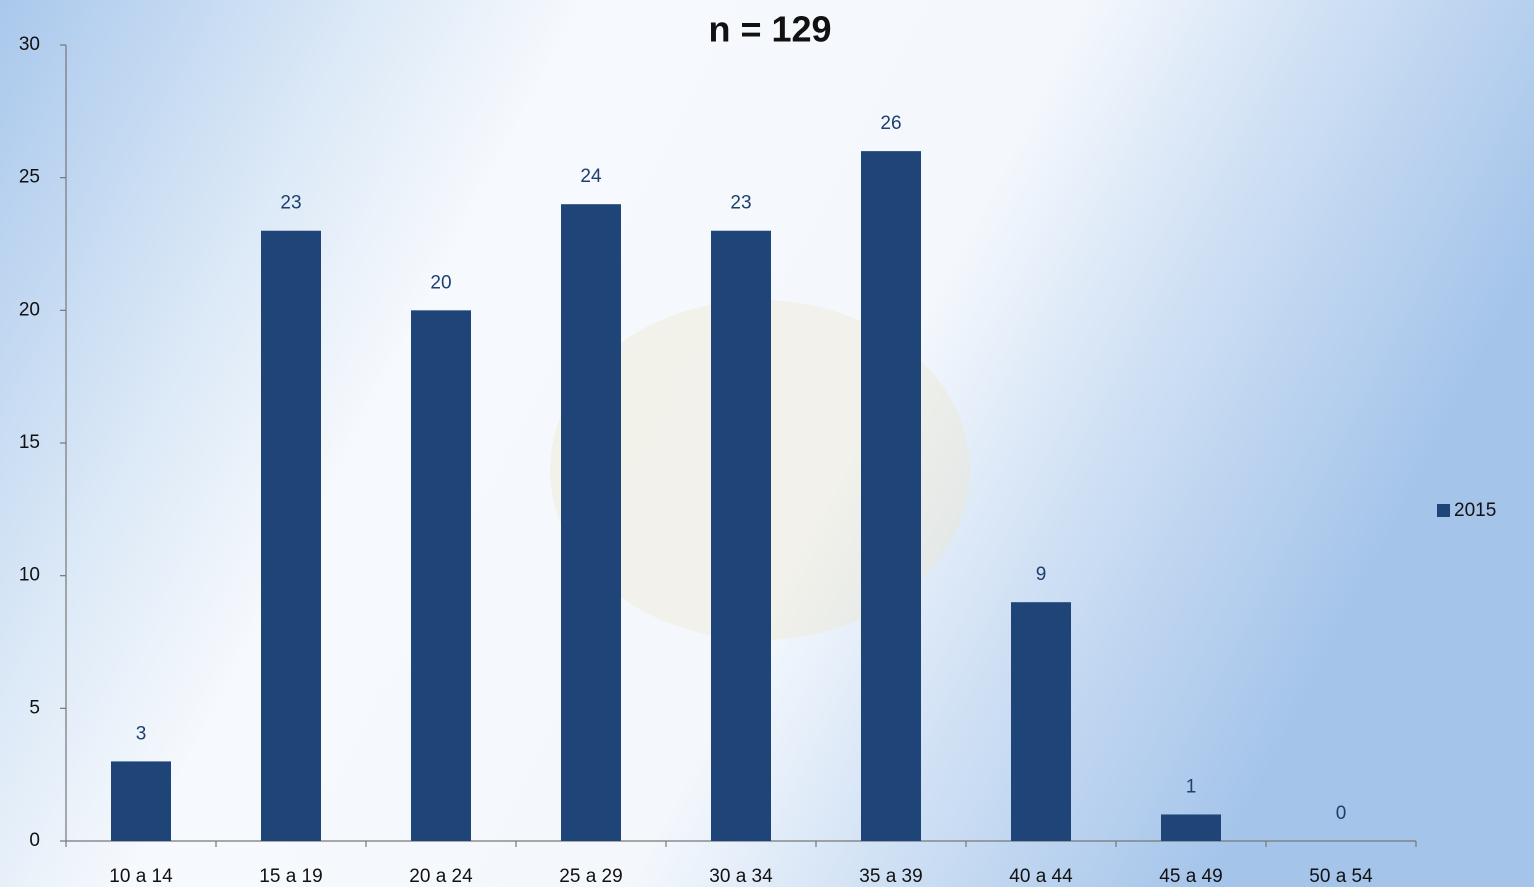 The height and width of the screenshot is (887, 1534). Describe the element at coordinates (1341, 813) in the screenshot. I see `value-label: 0` at that location.